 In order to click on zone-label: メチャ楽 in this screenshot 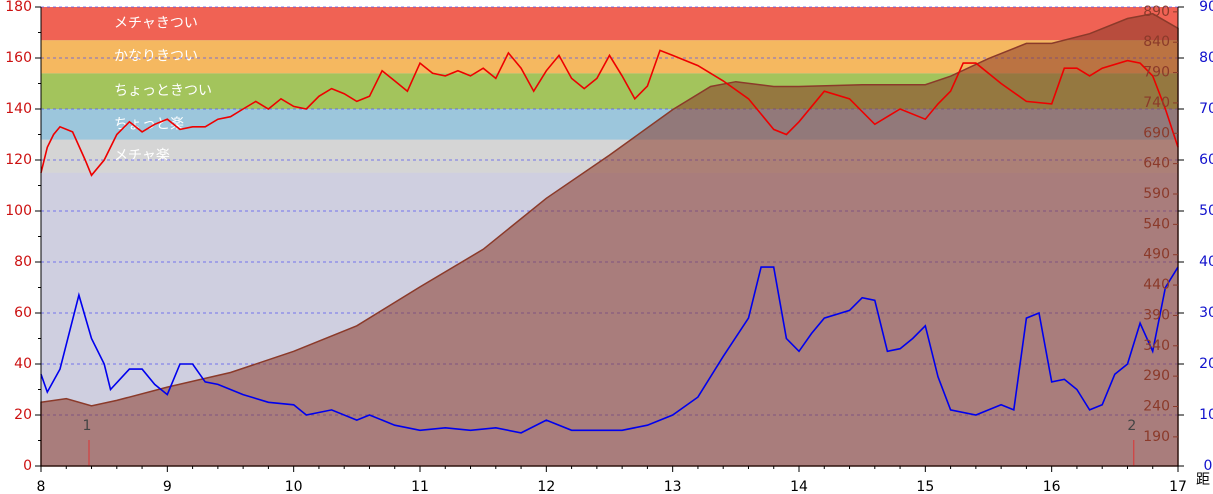, I will do `click(142, 156)`.